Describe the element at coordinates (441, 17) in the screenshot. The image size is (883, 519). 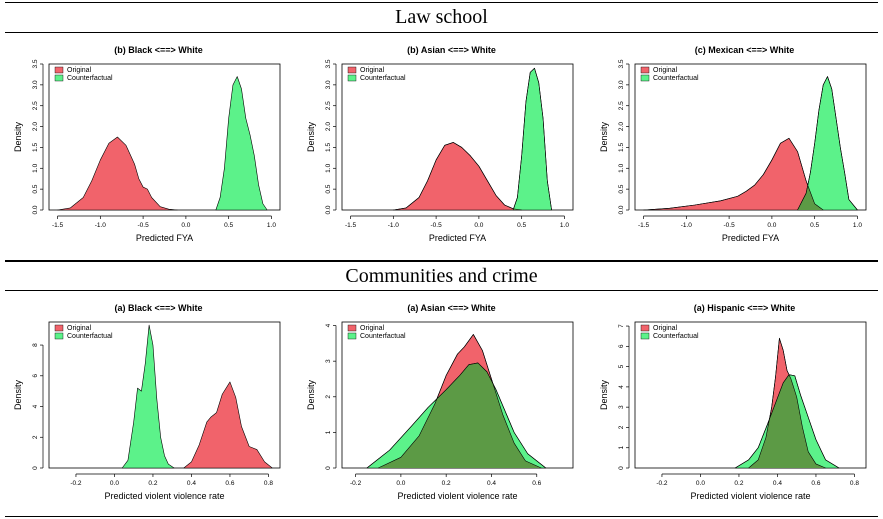
I see `section-title-law-school: Law school` at that location.